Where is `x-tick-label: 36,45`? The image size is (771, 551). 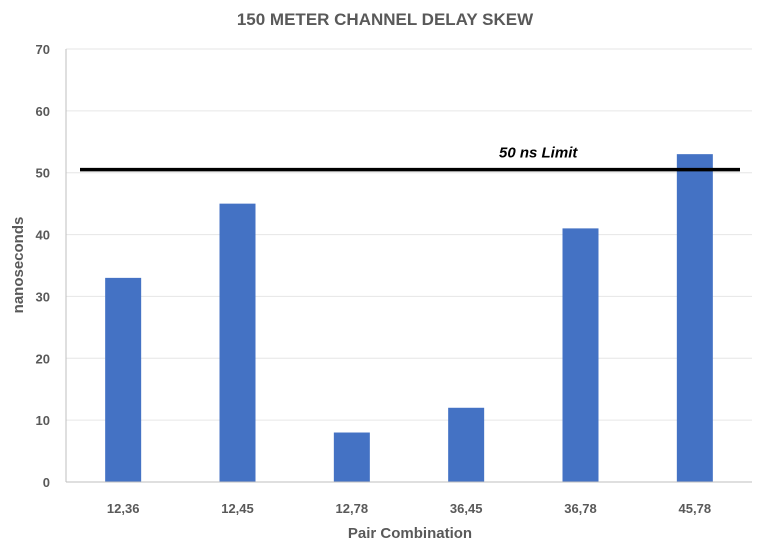 x-tick-label: 36,45 is located at coordinates (466, 508).